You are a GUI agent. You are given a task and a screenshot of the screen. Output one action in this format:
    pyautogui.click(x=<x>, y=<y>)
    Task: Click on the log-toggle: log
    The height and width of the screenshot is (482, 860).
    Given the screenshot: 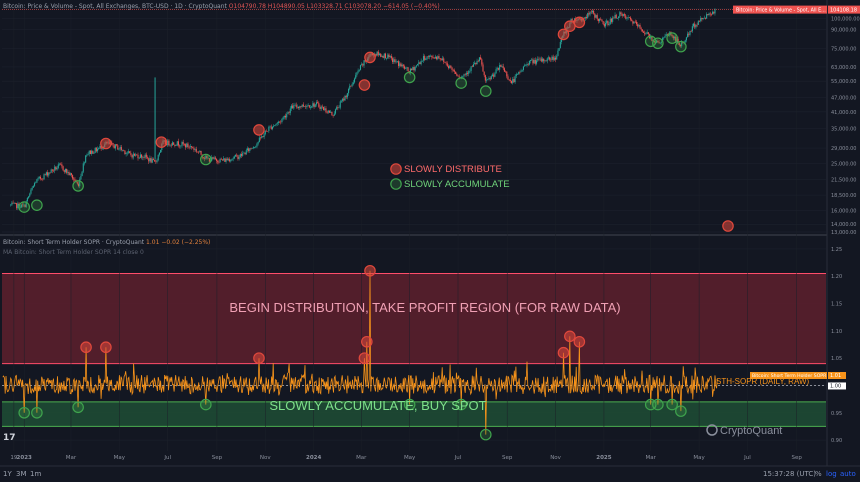 What is the action you would take?
    pyautogui.click(x=831, y=474)
    